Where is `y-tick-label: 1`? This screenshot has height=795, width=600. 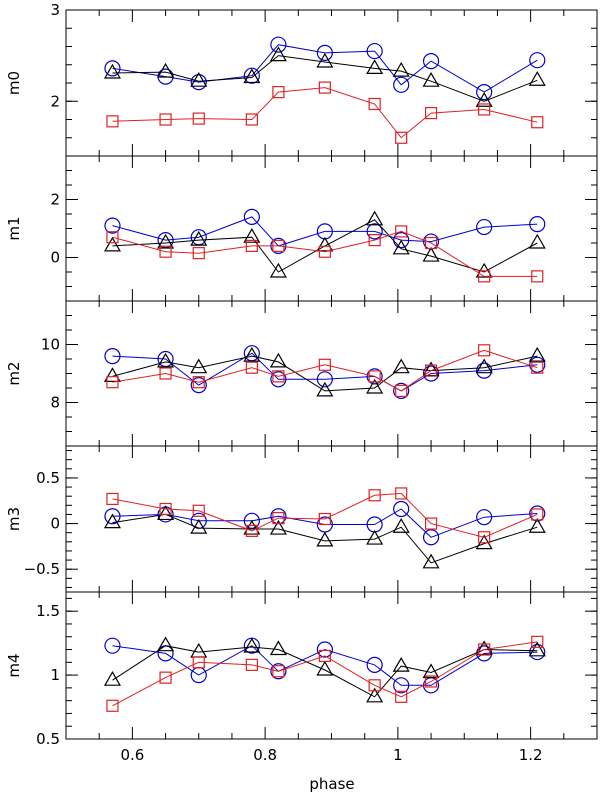
y-tick-label: 1 is located at coordinates (55, 675).